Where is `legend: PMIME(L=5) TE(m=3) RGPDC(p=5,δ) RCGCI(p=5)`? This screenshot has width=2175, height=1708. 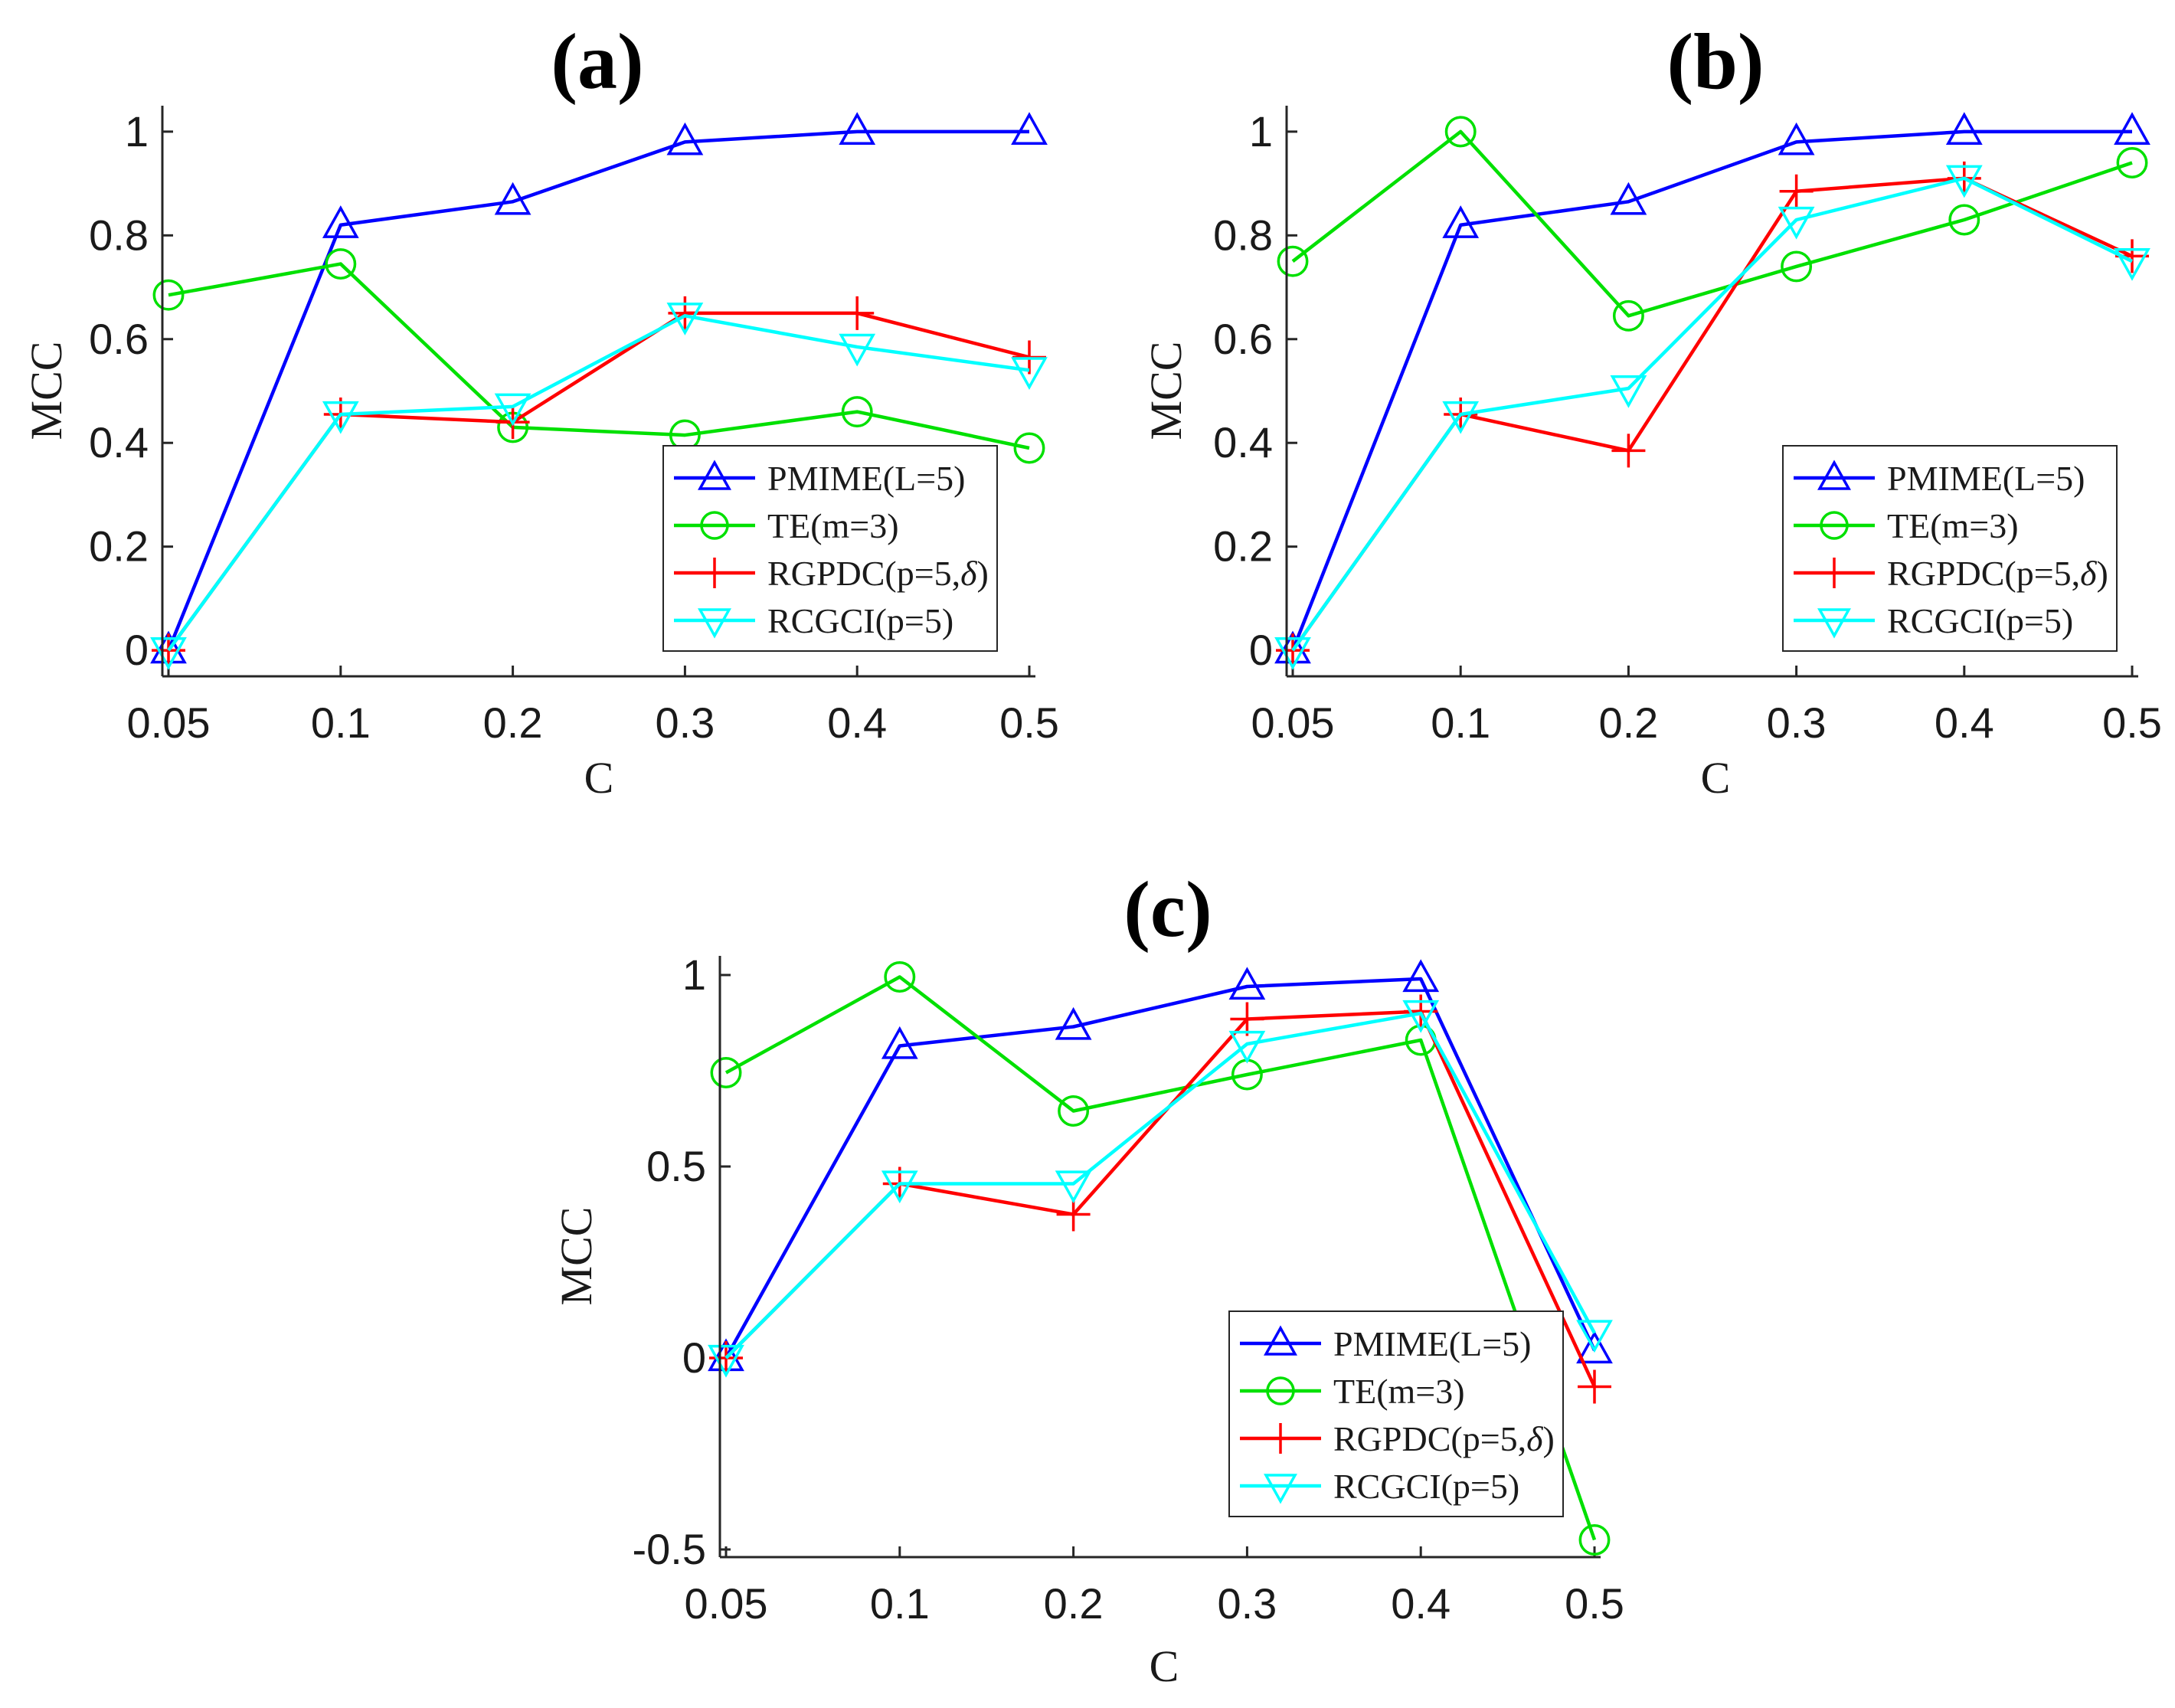
legend: PMIME(L=5) TE(m=3) RGPDC(p=5,δ) RCGCI(p=5) is located at coordinates (830, 548).